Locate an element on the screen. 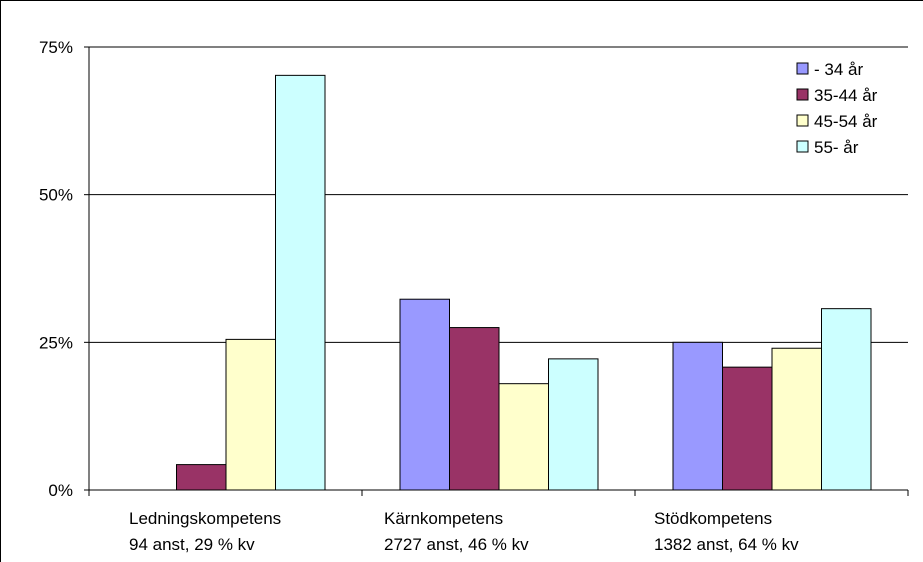 The image size is (923, 562). y-tick-label: 25% is located at coordinates (56, 342).